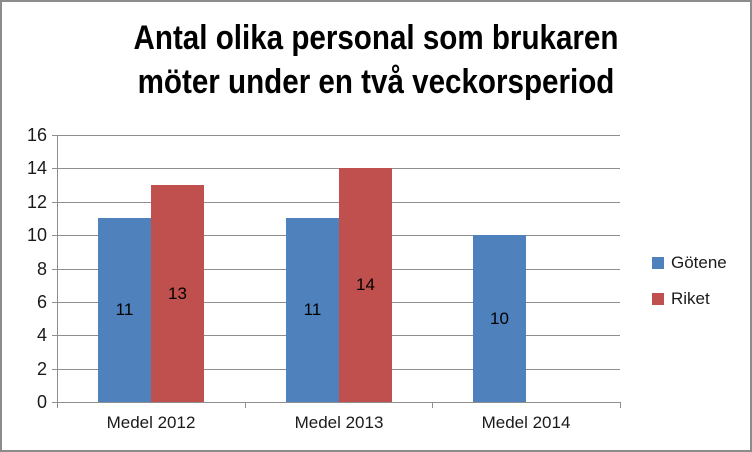 The image size is (752, 452). I want to click on chart-title-line-2: möter under en två veckorsperiod, so click(376, 82).